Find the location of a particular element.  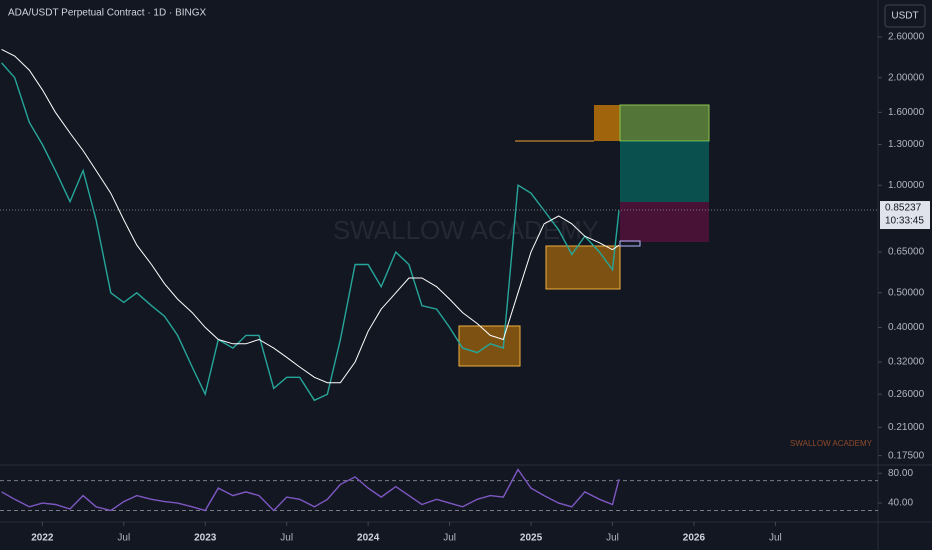

currency-button is located at coordinates (905, 16).